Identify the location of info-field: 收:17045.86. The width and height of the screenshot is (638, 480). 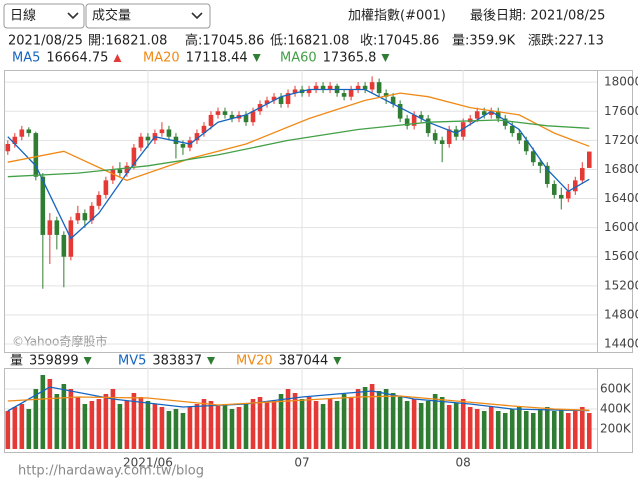
(399, 41).